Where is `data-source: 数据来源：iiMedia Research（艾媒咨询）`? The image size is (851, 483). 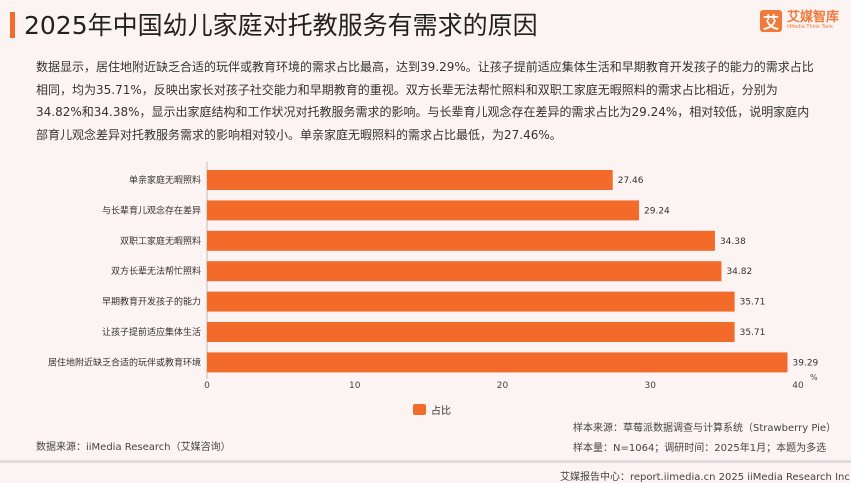
data-source: 数据来源：iiMedia Research（艾媒咨询） is located at coordinates (133, 447).